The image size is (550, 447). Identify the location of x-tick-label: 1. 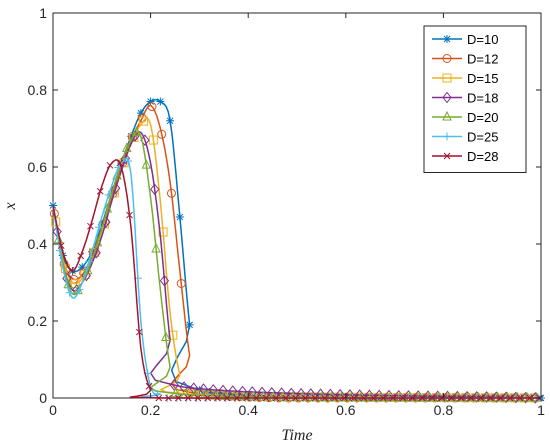
(541, 410).